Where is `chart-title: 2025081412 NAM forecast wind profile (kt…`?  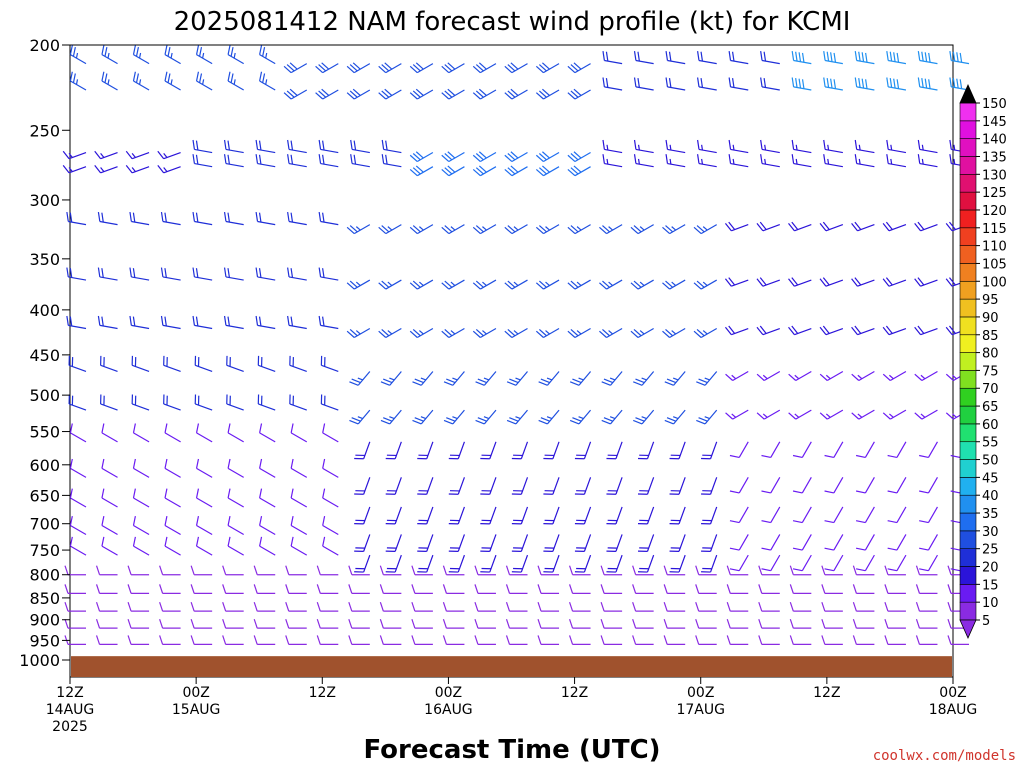 chart-title: 2025081412 NAM forecast wind profile (kt… is located at coordinates (512, 22).